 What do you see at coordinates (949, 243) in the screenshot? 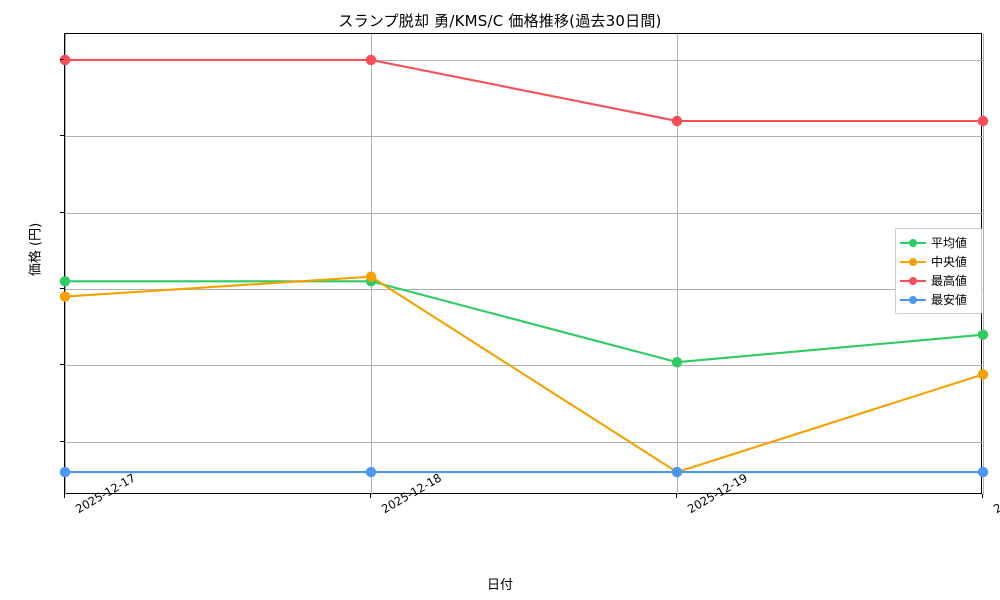
I see `legend-label: 平均値` at bounding box center [949, 243].